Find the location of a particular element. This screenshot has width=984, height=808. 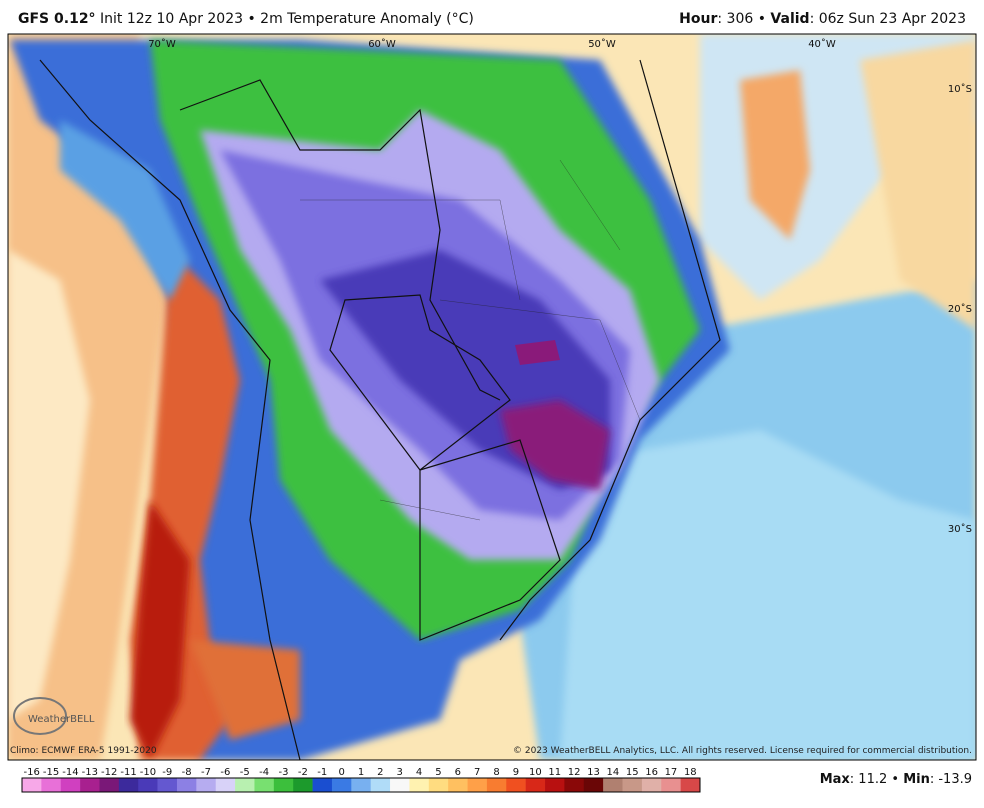

colorbar-tick-label: -13 is located at coordinates (90, 772).